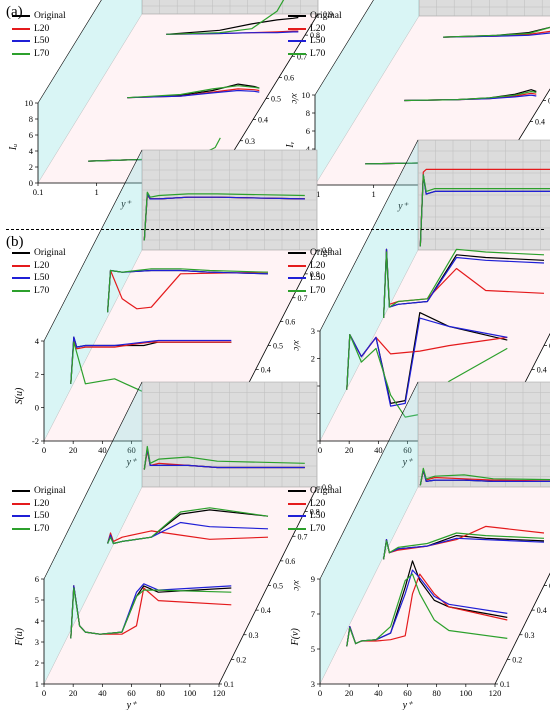  Describe the element at coordinates (37, 579) in the screenshot. I see `y-tick-label: 6` at that location.